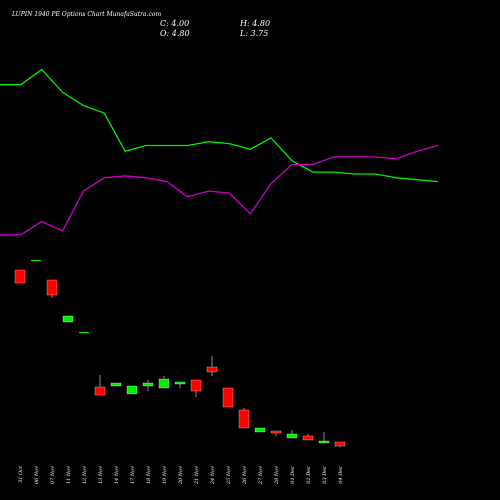 This screenshot has height=500, width=500. Describe the element at coordinates (253, 33) in the screenshot. I see `header-stat: L: 3.75` at that location.